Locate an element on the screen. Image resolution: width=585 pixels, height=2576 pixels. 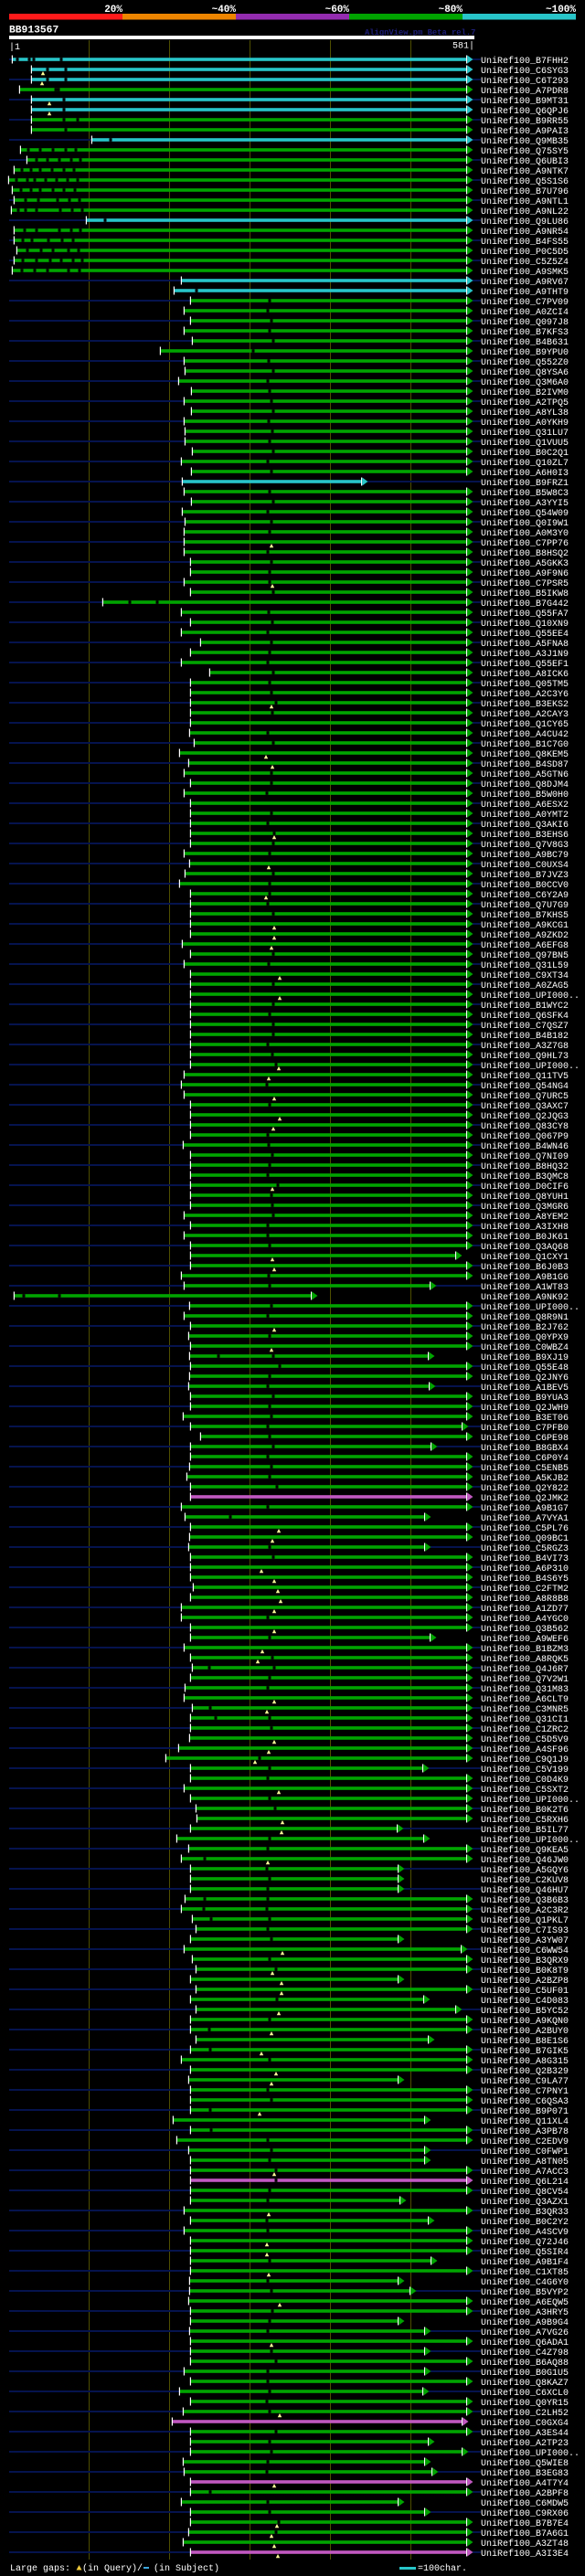
svg-text: UniRef100_C0FWP1 is located at coordinates (525, 2152).